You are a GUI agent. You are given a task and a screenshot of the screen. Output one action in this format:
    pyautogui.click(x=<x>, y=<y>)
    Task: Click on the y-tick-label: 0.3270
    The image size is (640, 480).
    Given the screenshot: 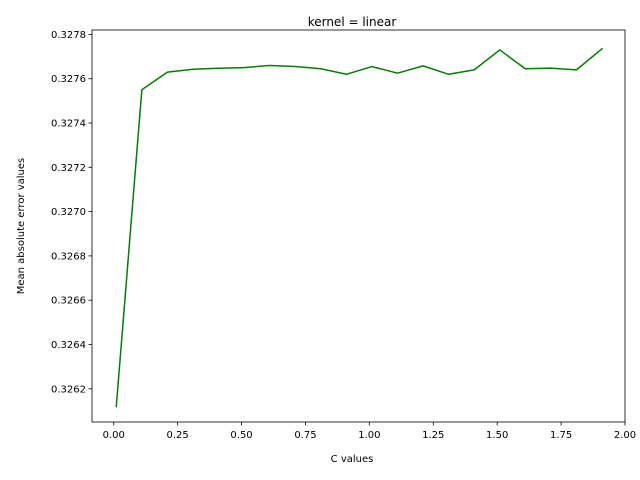 What is the action you would take?
    pyautogui.click(x=68, y=212)
    